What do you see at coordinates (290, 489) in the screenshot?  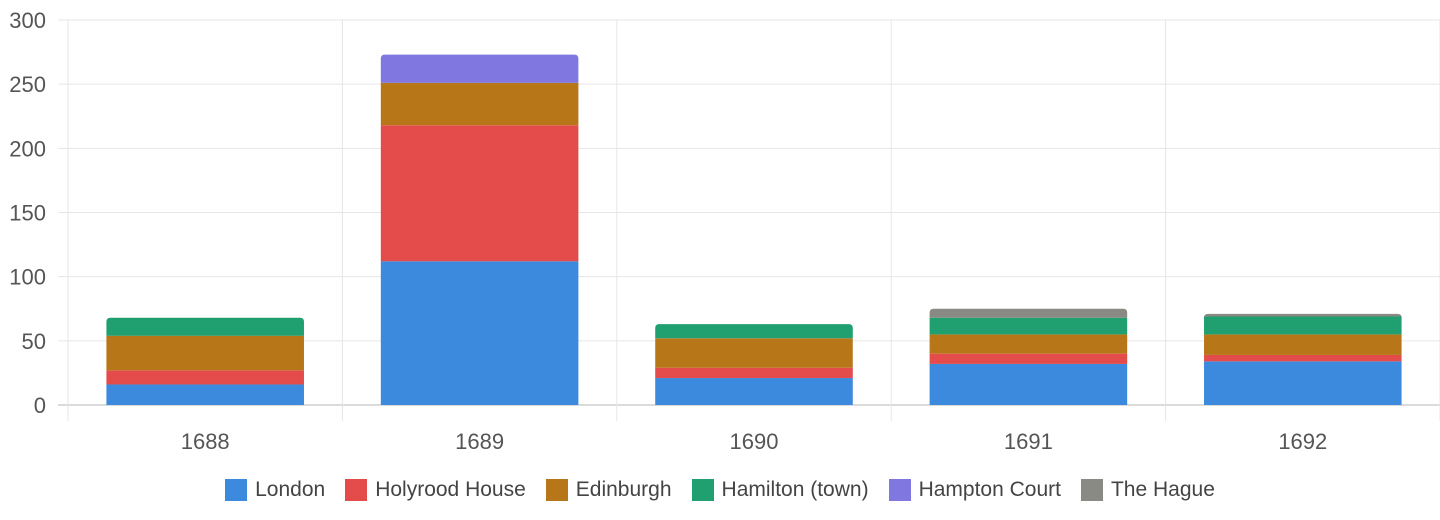 I see `legend-label: London` at bounding box center [290, 489].